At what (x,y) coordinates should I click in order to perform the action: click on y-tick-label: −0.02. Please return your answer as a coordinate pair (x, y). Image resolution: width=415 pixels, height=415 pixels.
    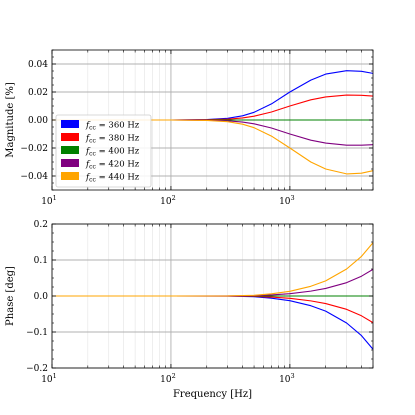
    Looking at the image, I should click on (34, 149).